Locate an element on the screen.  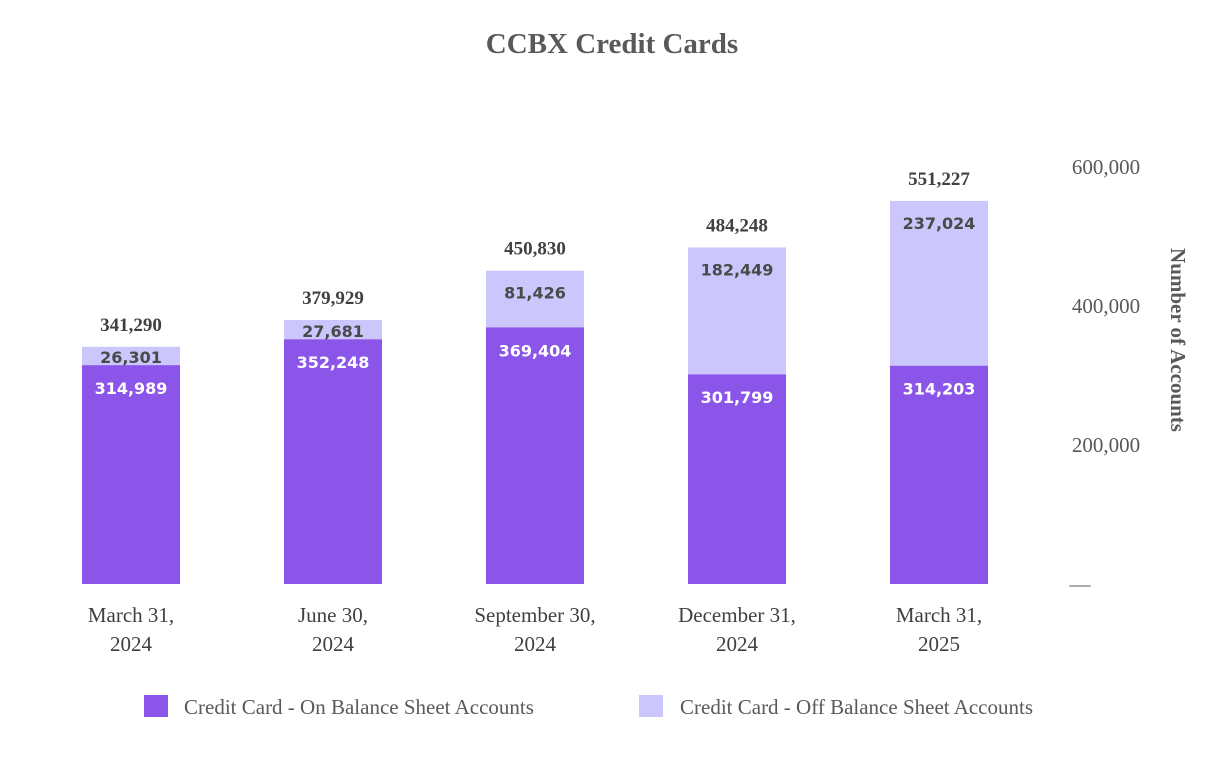
off-balance-value-label: 237,024 is located at coordinates (939, 223).